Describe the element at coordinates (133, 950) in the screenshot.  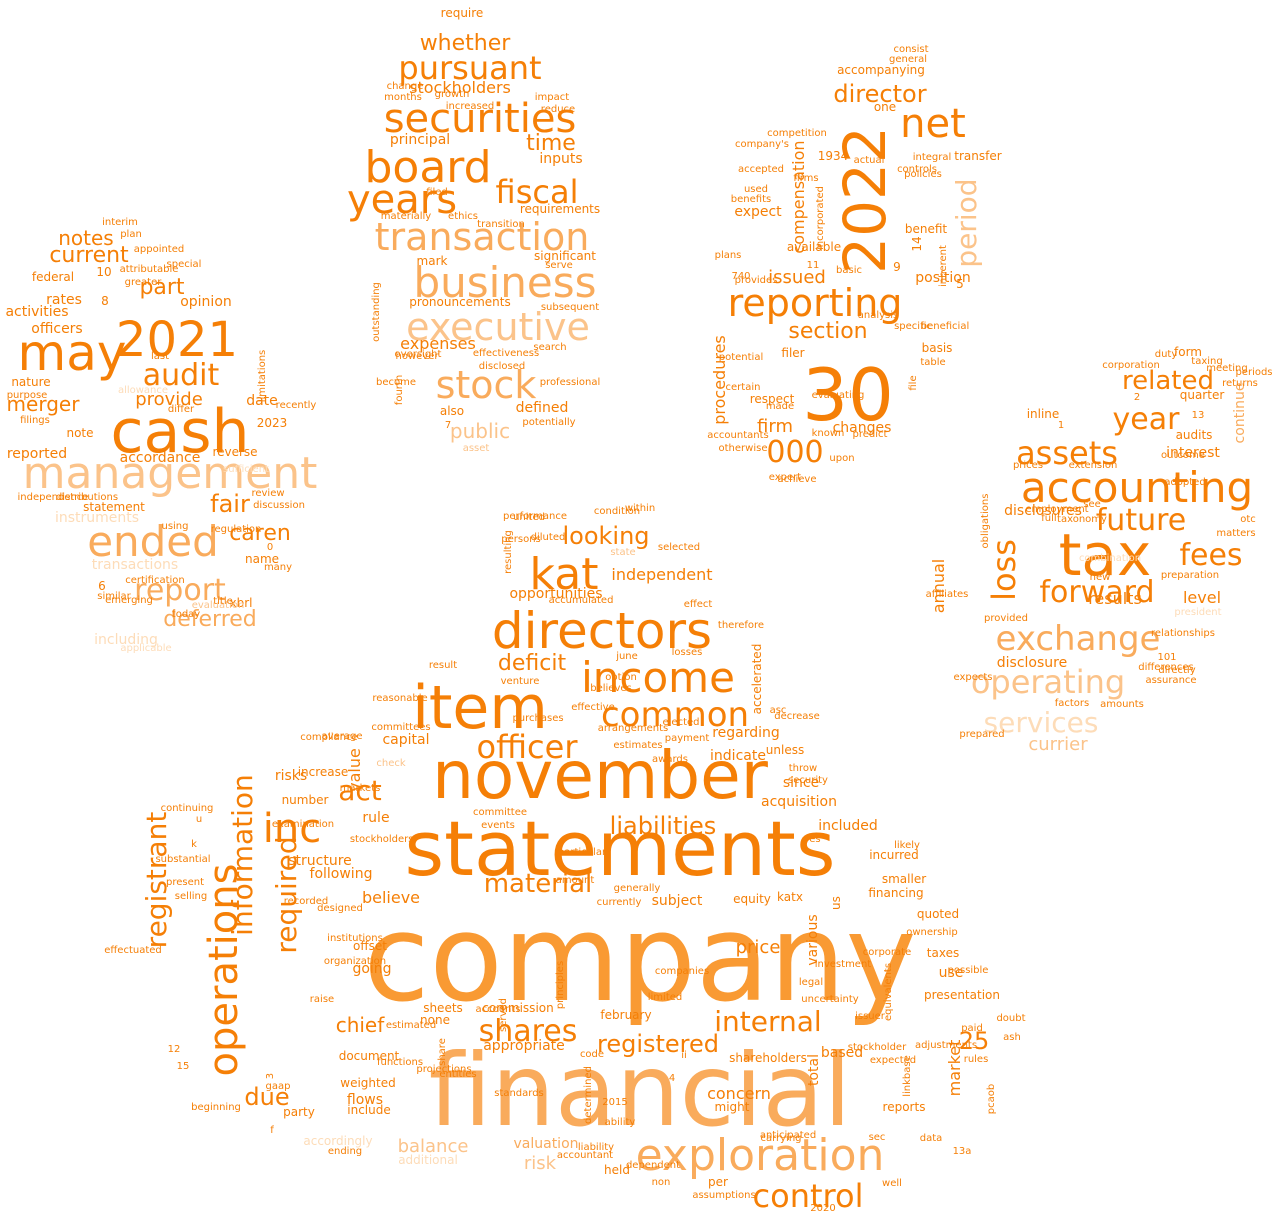
I see `word-400: effectuated` at that location.